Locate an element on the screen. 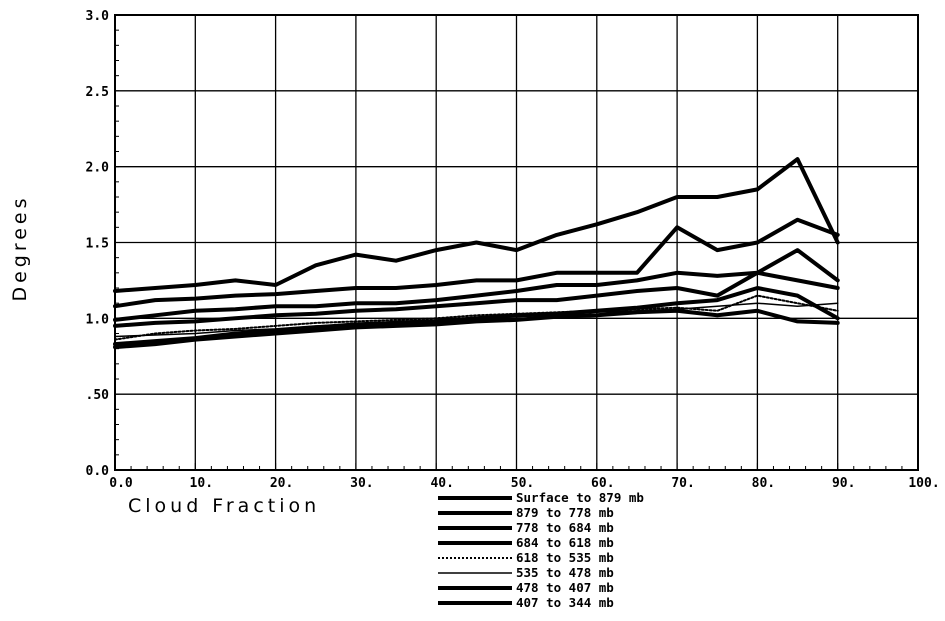  legend-label-1: Surface to 879 mb is located at coordinates (580, 497).